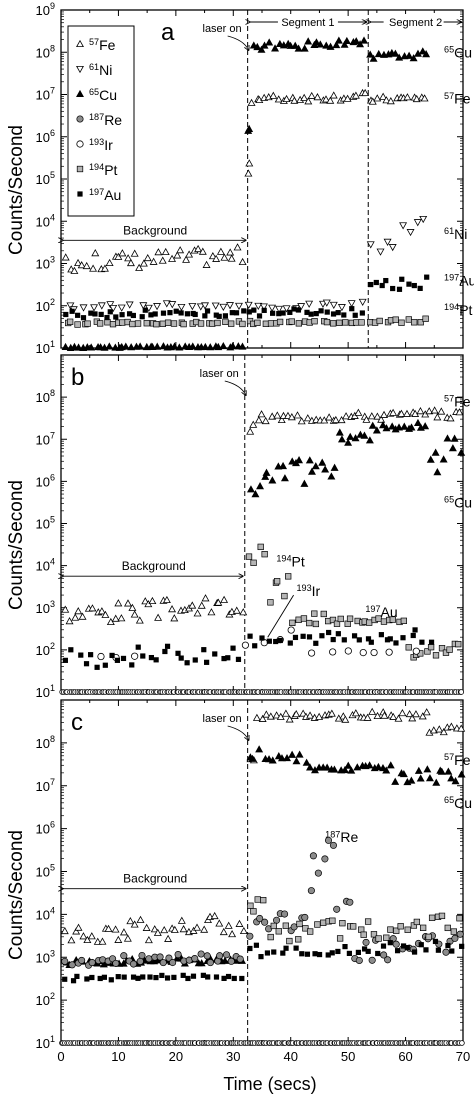  Describe the element at coordinates (348, 1056) in the screenshot. I see `x-tick-label: 50` at that location.